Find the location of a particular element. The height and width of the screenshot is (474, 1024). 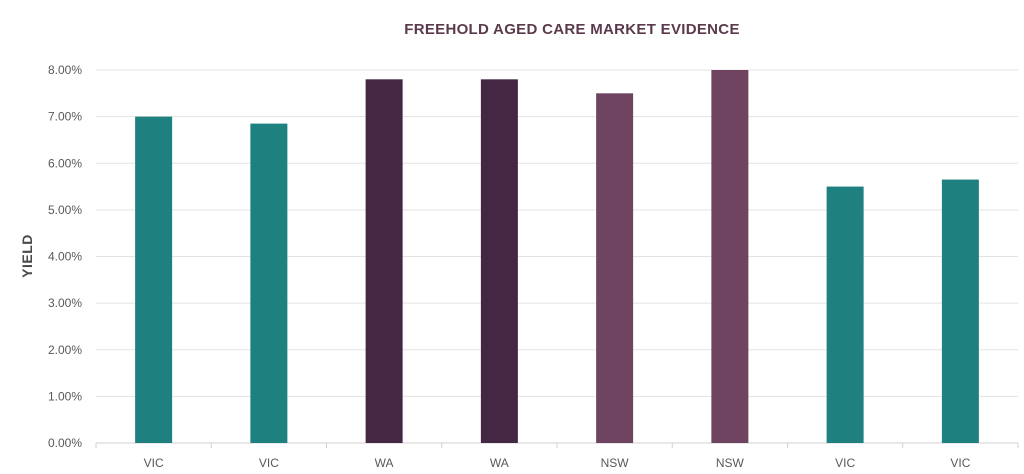

y-tick-label: 6.00% is located at coordinates (65, 163).